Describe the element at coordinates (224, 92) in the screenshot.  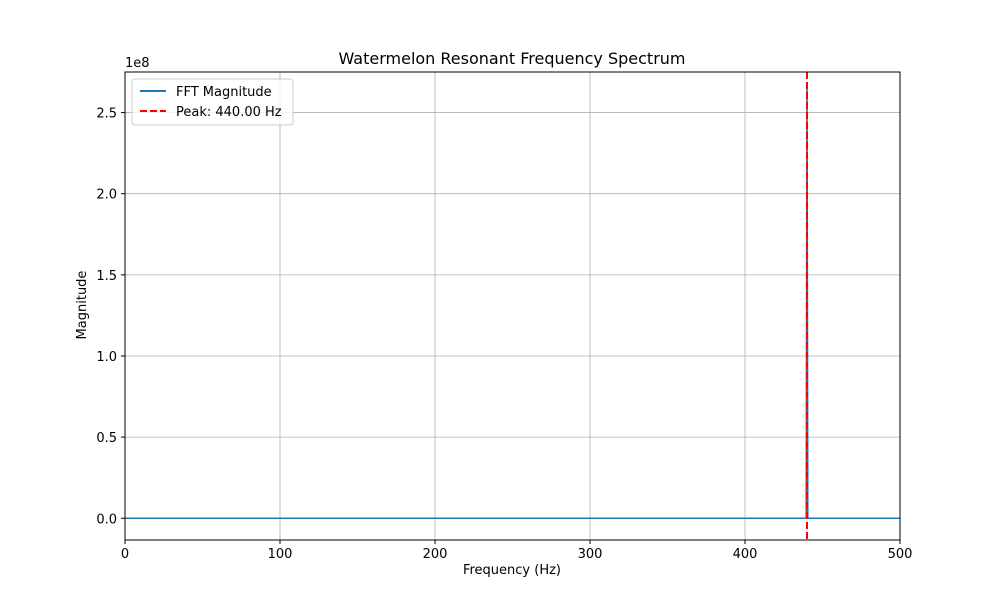
I see `legend-label-fft: FFT Magnitude` at that location.